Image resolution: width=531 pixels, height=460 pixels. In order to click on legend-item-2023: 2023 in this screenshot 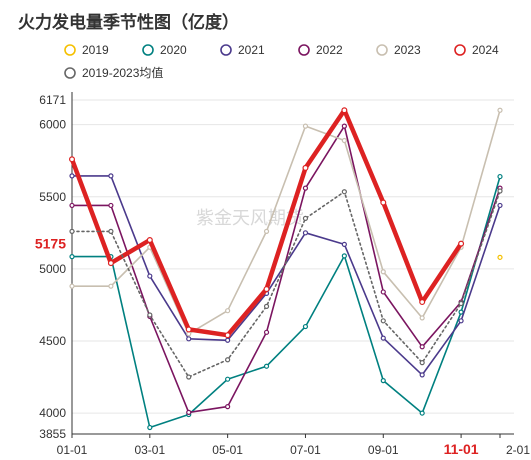, I will do `click(398, 50)`.